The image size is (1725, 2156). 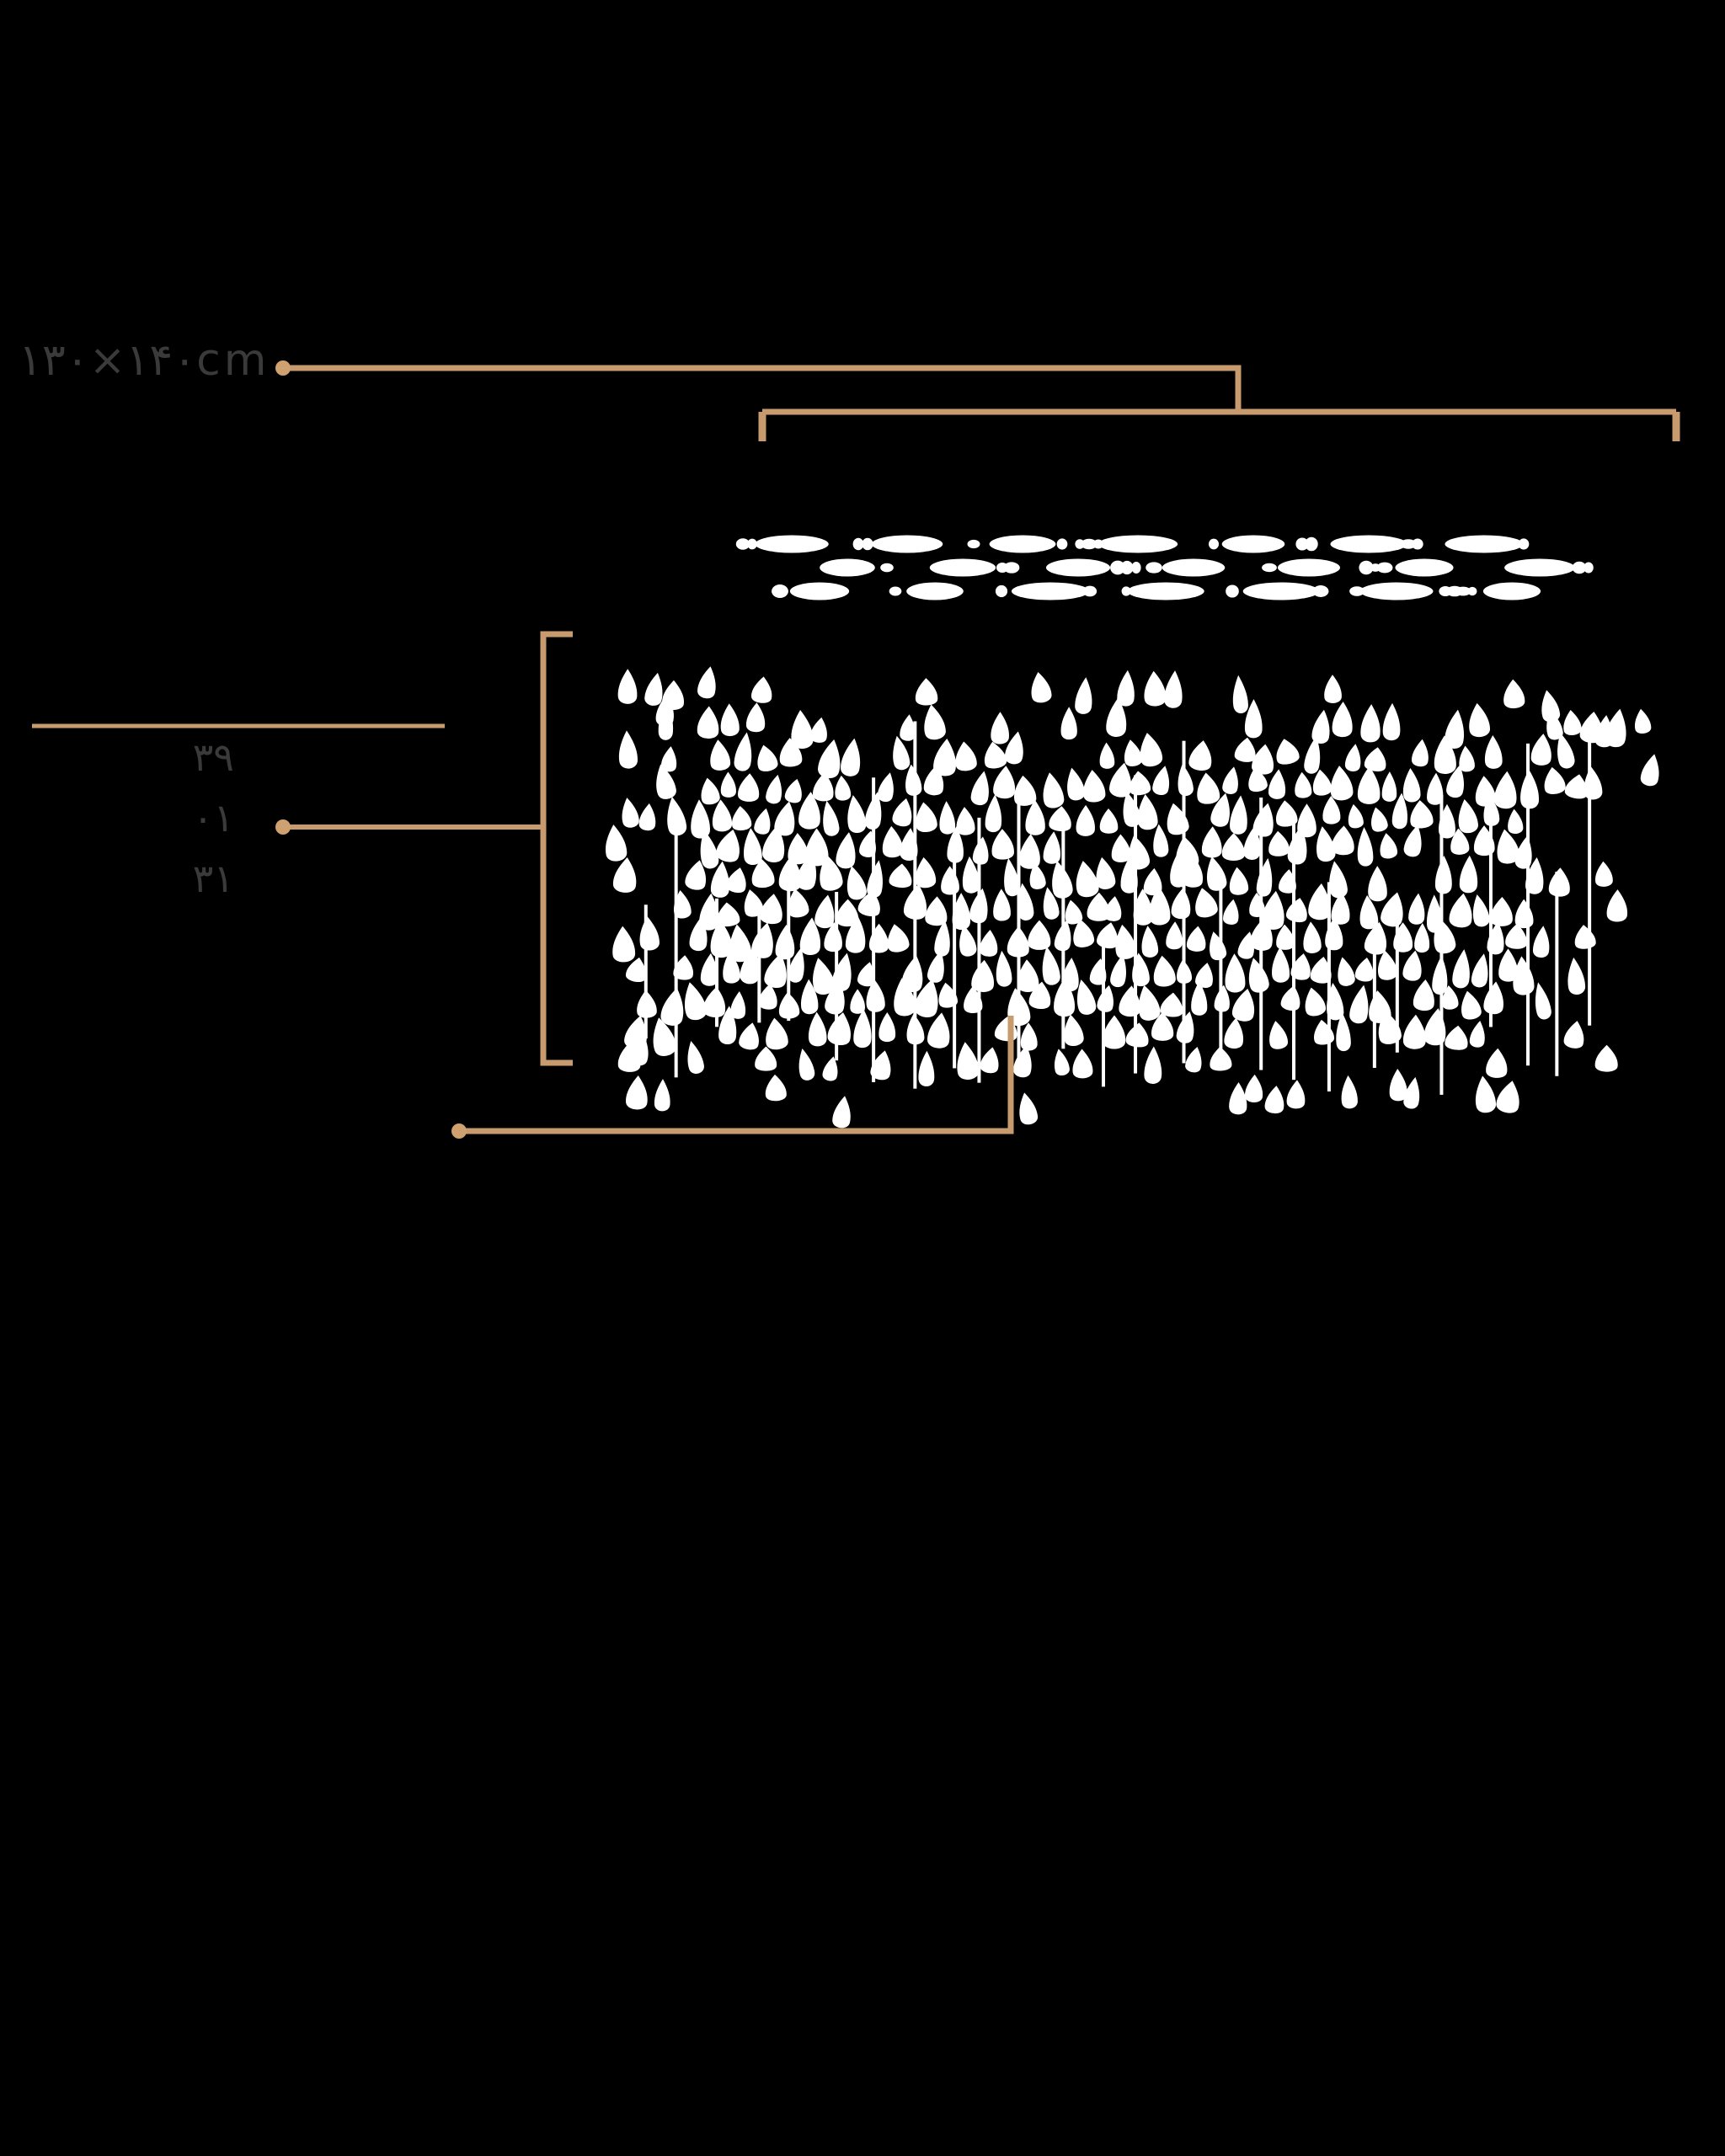 What do you see at coordinates (144, 360) in the screenshot?
I see `size-label: ۱۳۰×۱۴۰cm` at bounding box center [144, 360].